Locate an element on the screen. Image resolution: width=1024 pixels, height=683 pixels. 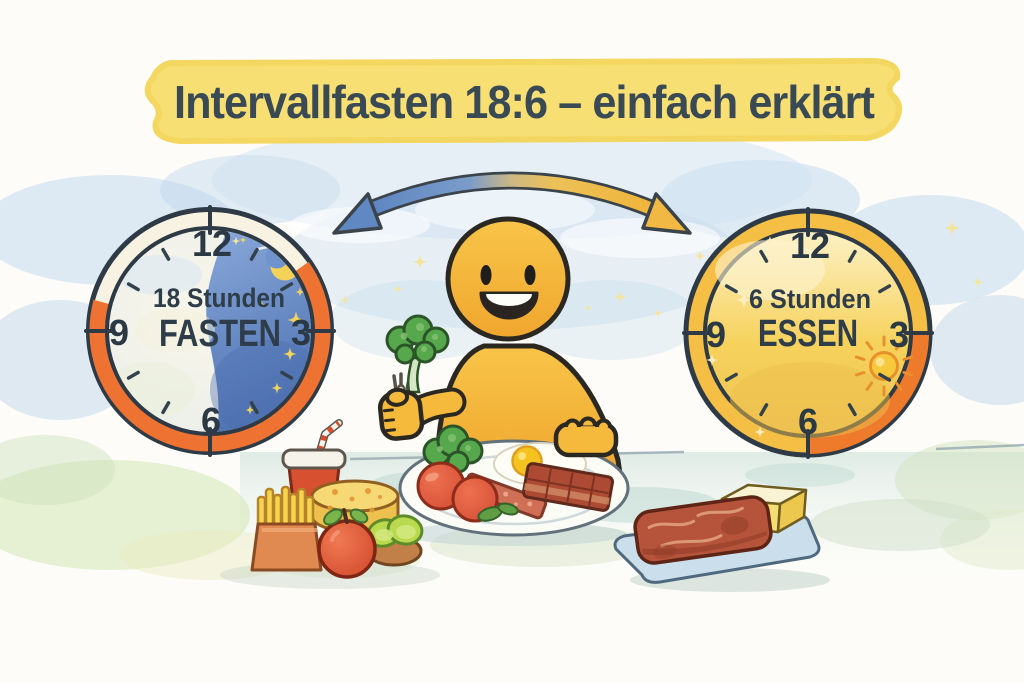
fasting-clock: 12 3 6 9 18 Stunden FASTEN is located at coordinates (210, 331).